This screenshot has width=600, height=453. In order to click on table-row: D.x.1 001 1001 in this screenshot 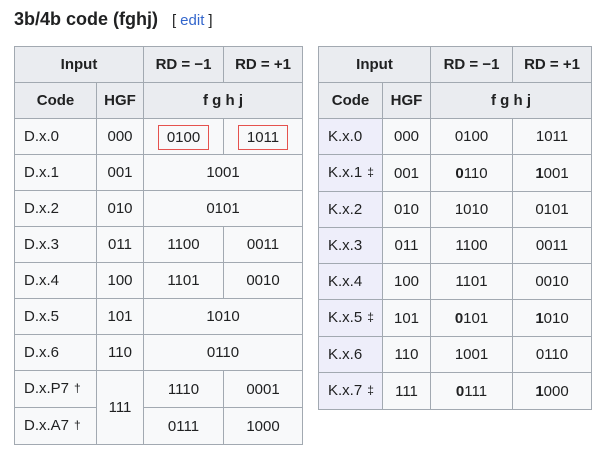, I will do `click(158, 172)`.